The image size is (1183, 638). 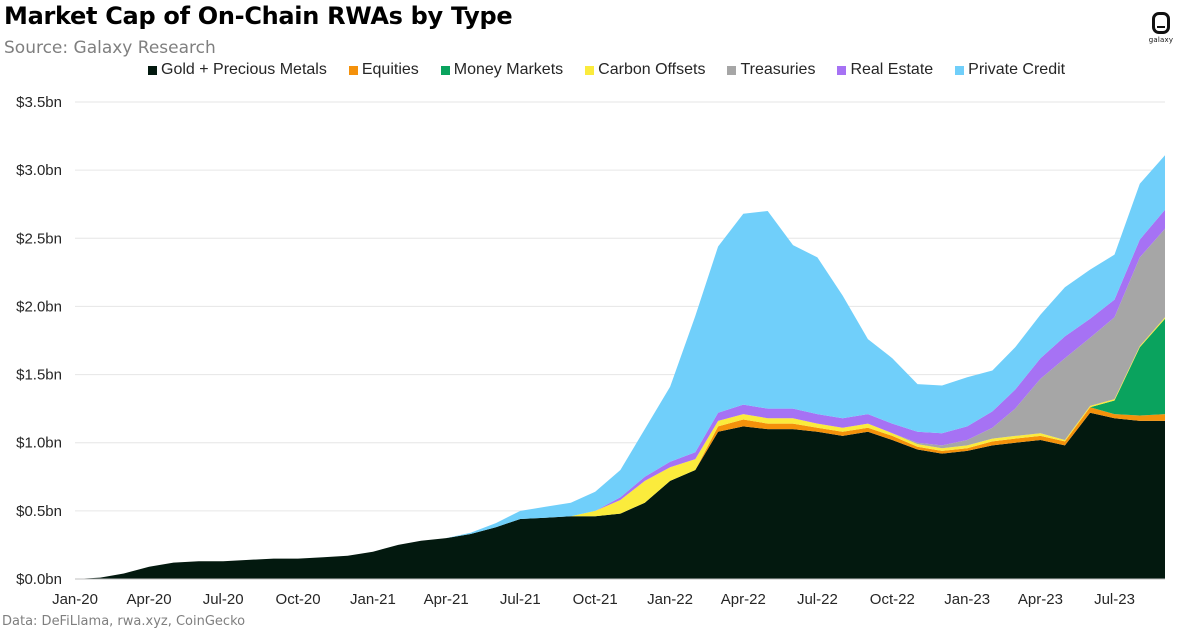 I want to click on x-tick-label: Oct-20, so click(x=298, y=599).